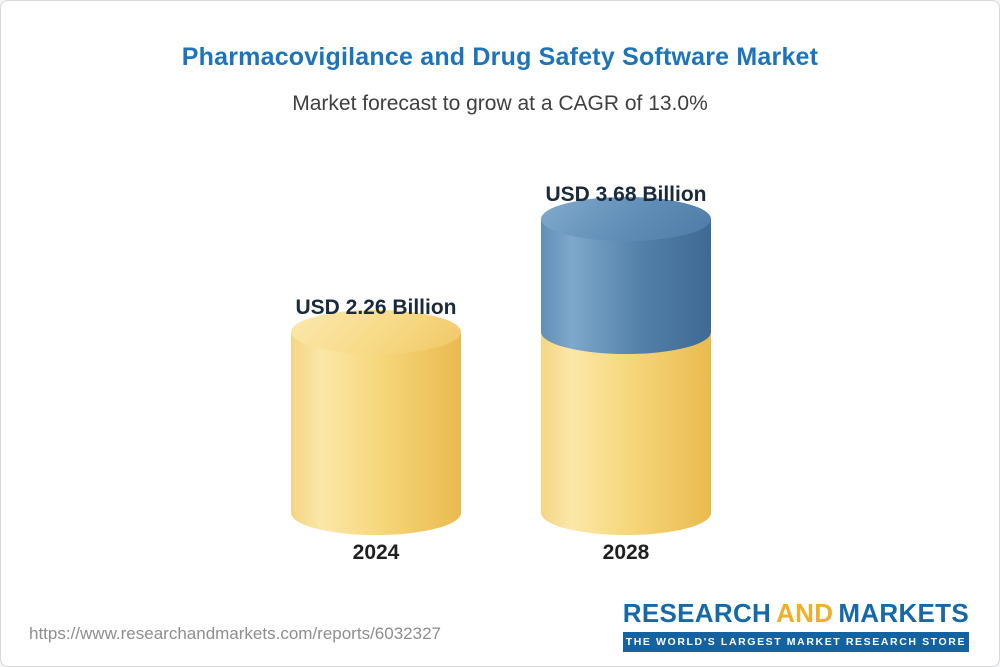 The height and width of the screenshot is (667, 1000). I want to click on value-label-2024: USD 2.26 Billion, so click(376, 308).